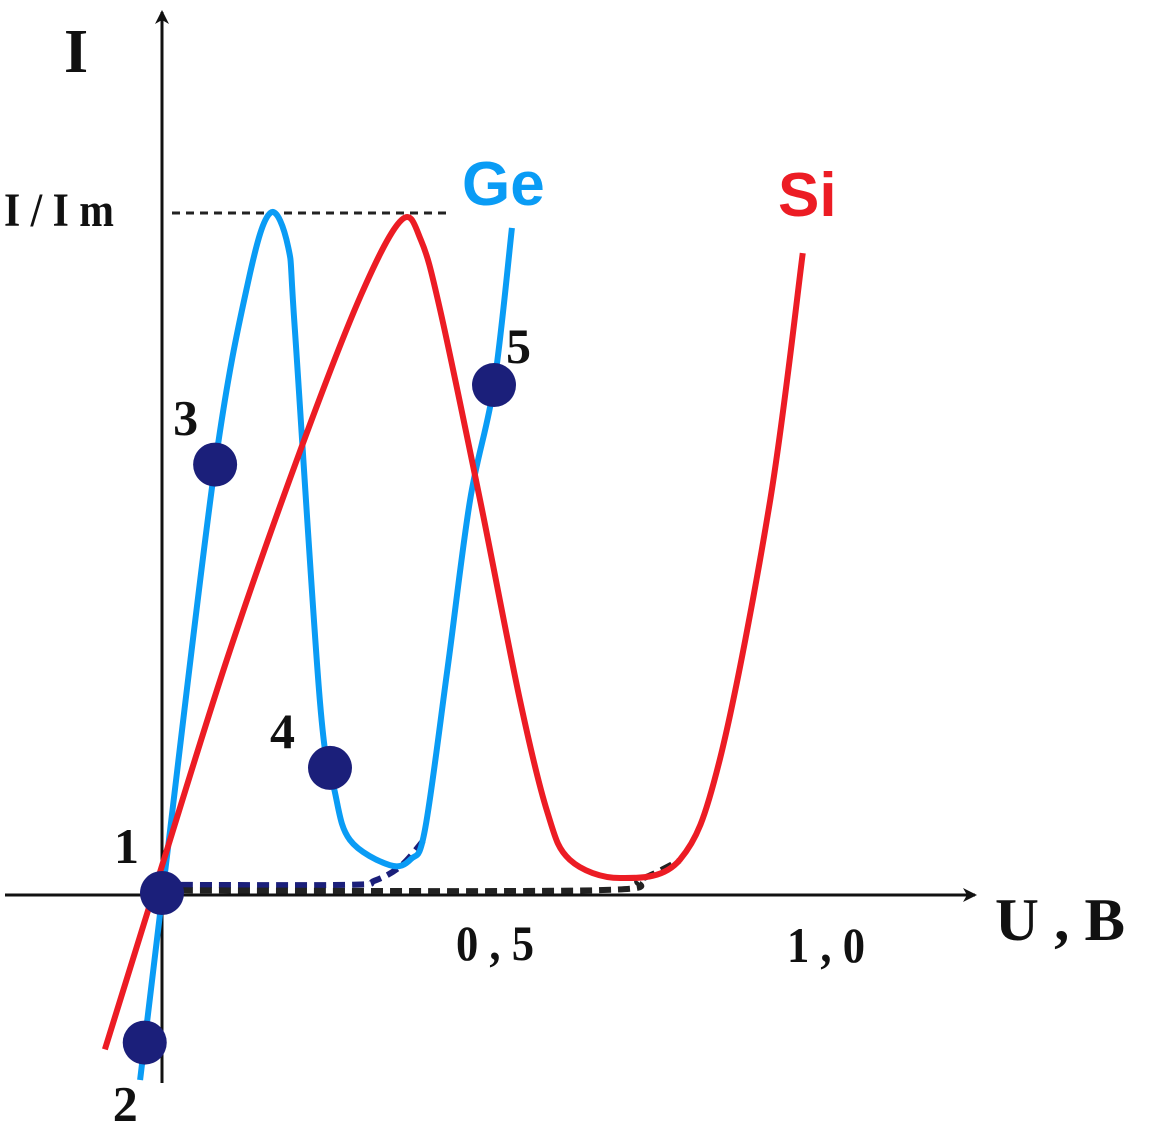 The height and width of the screenshot is (1131, 1167). Describe the element at coordinates (185, 418) in the screenshot. I see `point-label: 3` at that location.